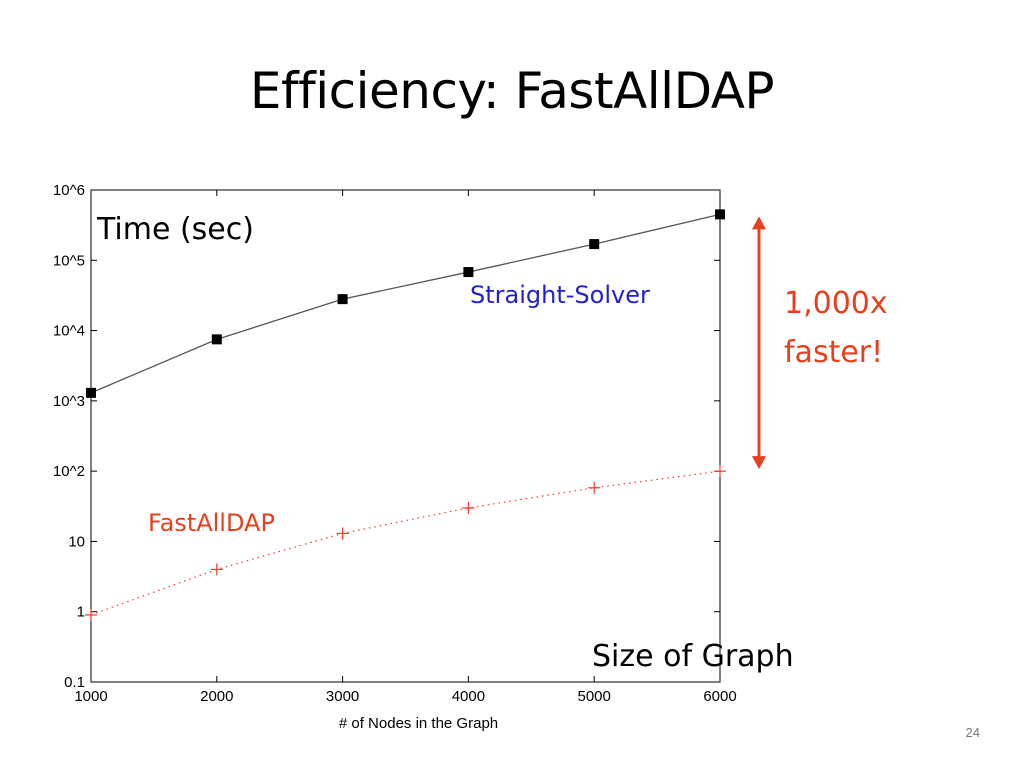 This screenshot has width=1024, height=768. Describe the element at coordinates (759, 223) in the screenshot. I see `arrow-head-up` at that location.